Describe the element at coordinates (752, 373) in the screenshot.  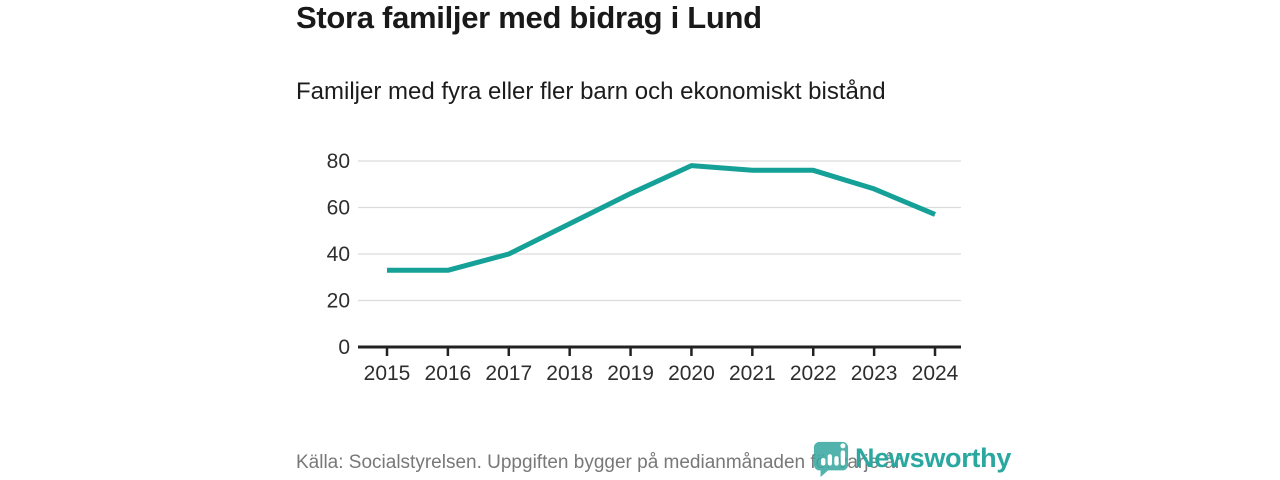
I see `x-axis-tick-label: 2021` at that location.